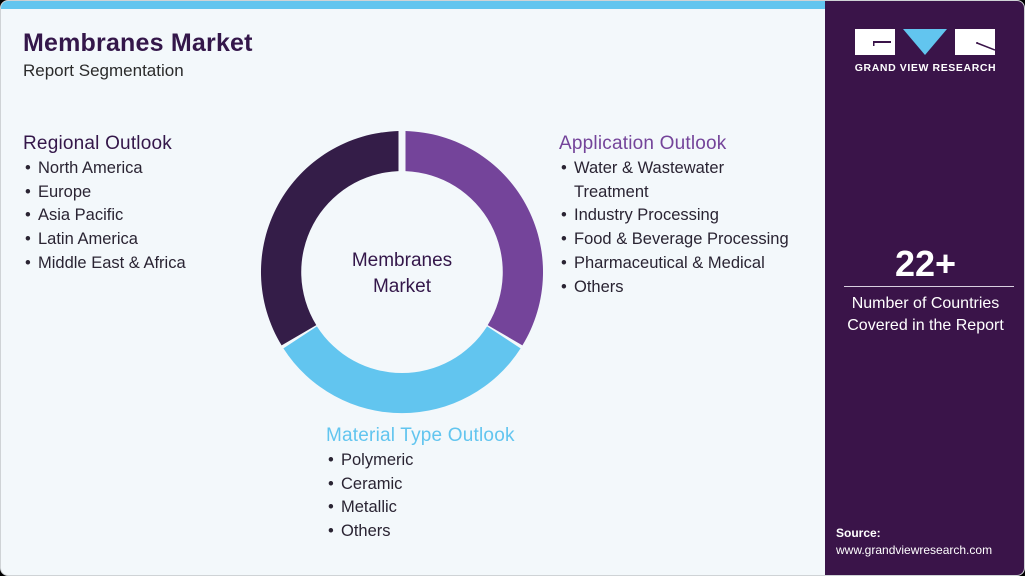 The image size is (1025, 576). I want to click on list-item: Latin America, so click(104, 240).